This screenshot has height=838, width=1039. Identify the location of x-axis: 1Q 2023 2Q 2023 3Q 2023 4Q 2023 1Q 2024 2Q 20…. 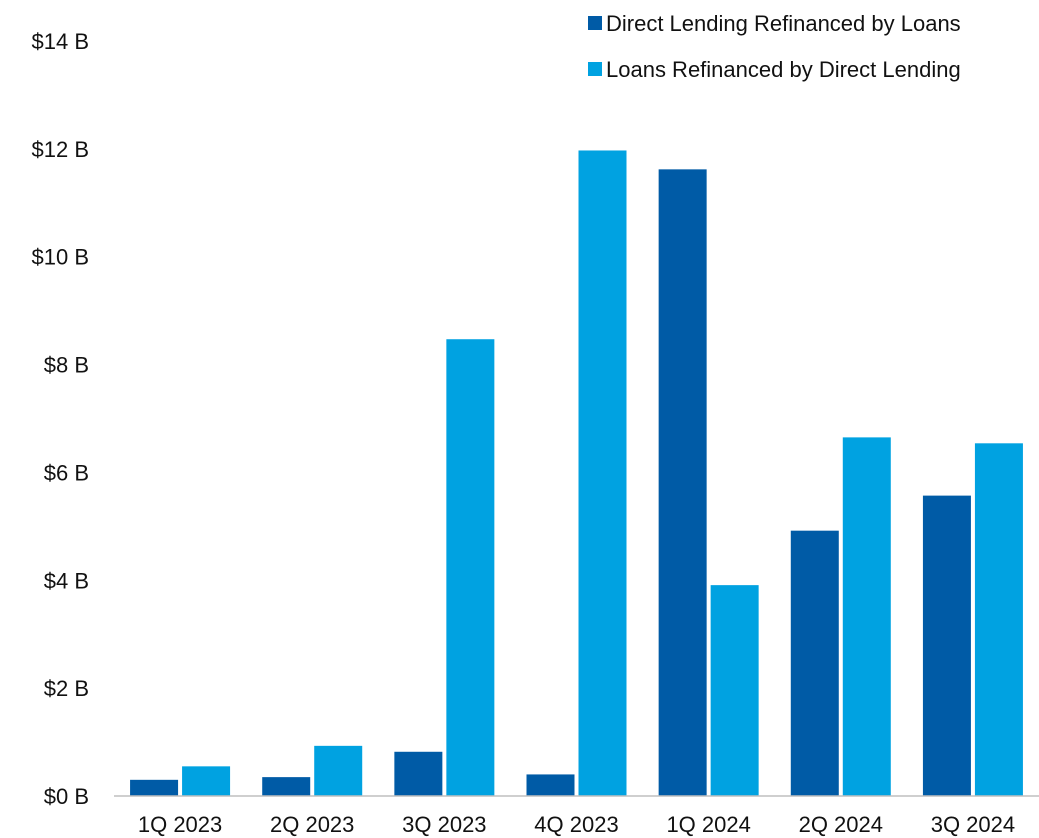
(576, 824).